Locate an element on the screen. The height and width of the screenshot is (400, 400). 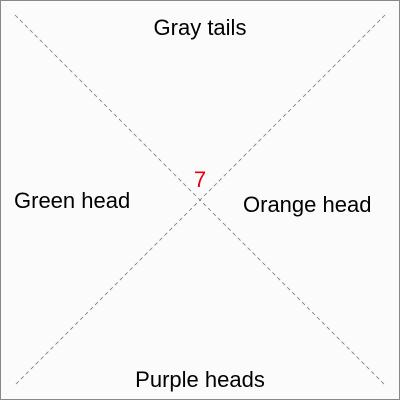
region-label-right: Orange head is located at coordinates (307, 204).